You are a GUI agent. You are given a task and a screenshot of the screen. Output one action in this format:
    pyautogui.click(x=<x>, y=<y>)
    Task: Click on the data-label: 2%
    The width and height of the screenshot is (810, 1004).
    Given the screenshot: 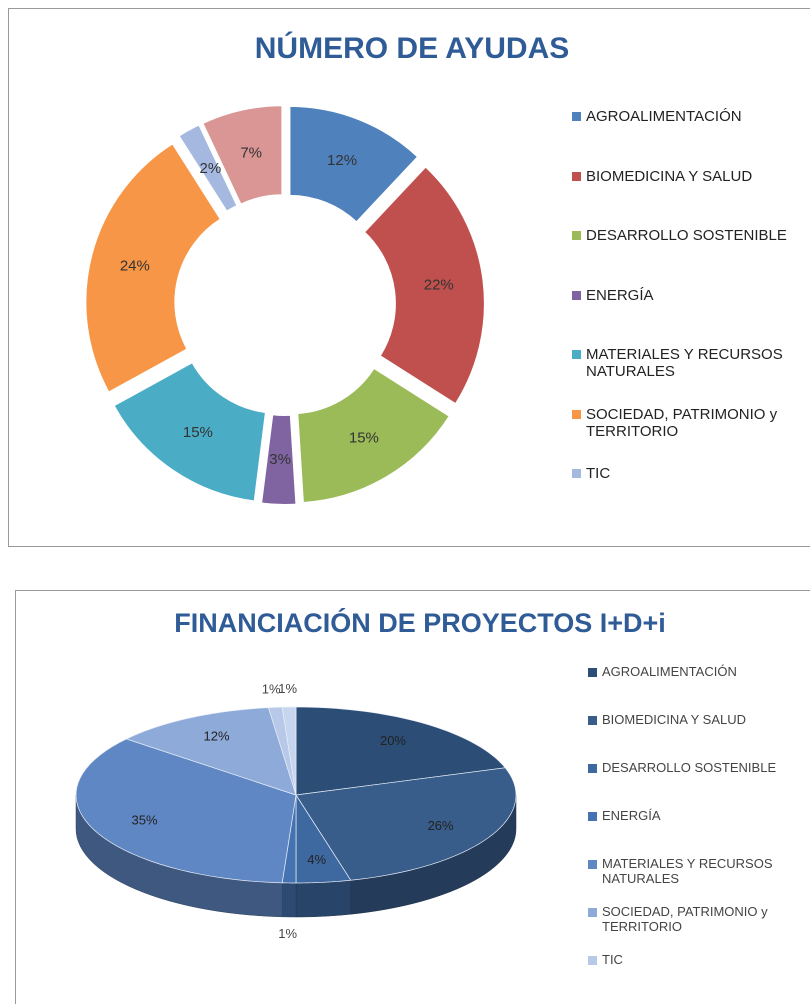 What is the action you would take?
    pyautogui.click(x=210, y=168)
    